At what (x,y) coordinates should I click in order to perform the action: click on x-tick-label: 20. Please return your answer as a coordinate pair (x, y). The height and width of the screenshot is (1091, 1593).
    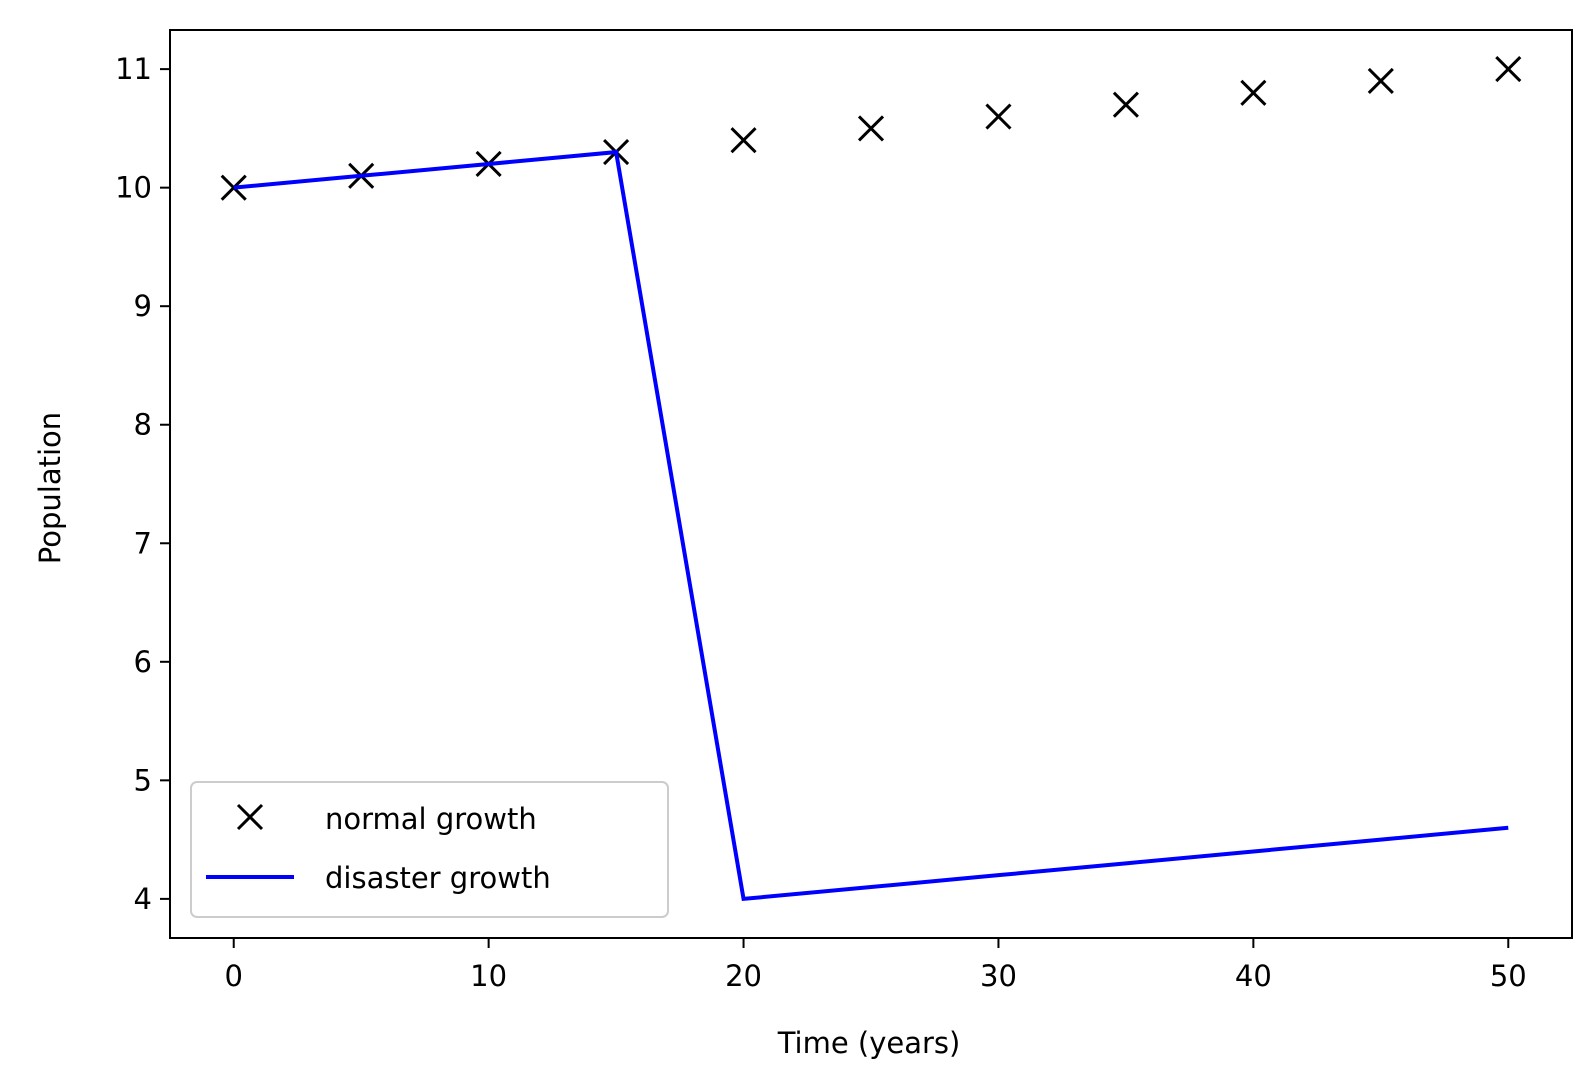
    Looking at the image, I should click on (743, 976).